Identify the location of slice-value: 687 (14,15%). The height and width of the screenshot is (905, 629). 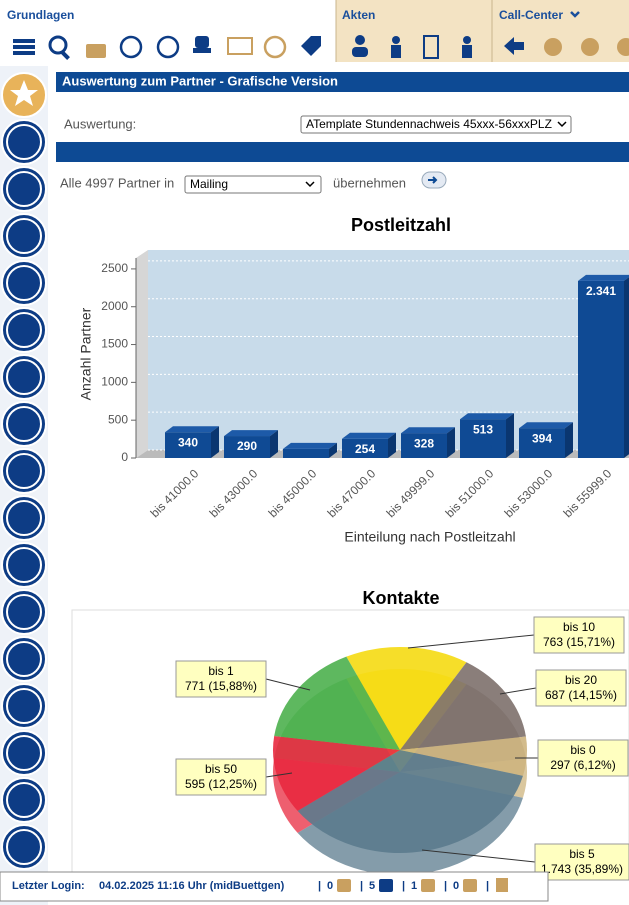
(581, 695).